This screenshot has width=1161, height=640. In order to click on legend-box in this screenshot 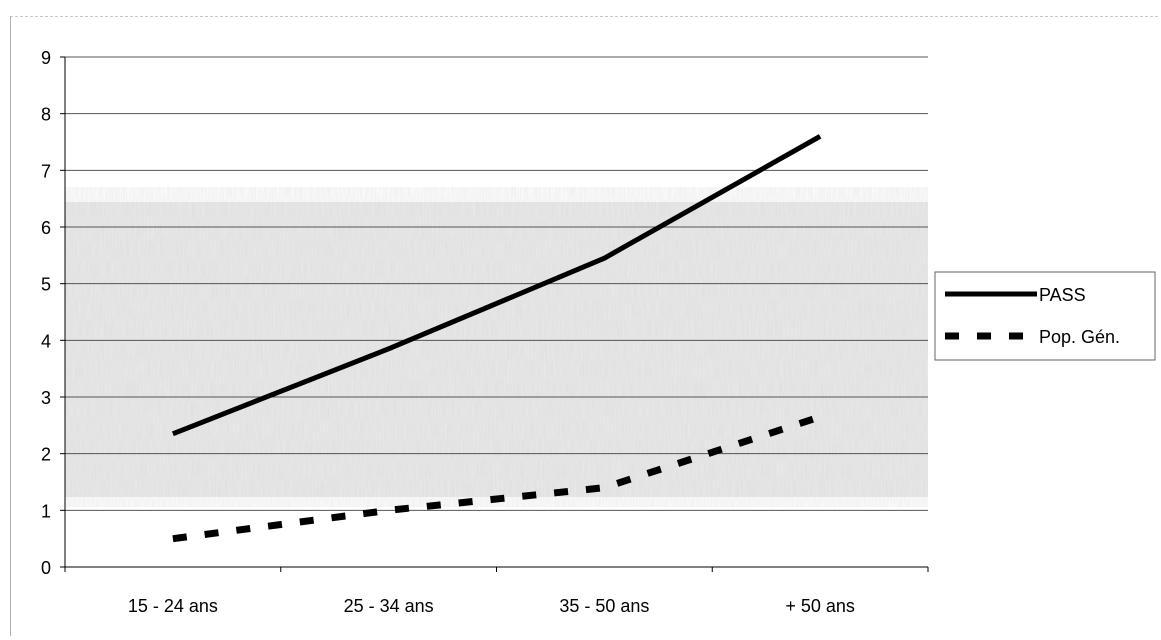, I will do `click(1045, 316)`.